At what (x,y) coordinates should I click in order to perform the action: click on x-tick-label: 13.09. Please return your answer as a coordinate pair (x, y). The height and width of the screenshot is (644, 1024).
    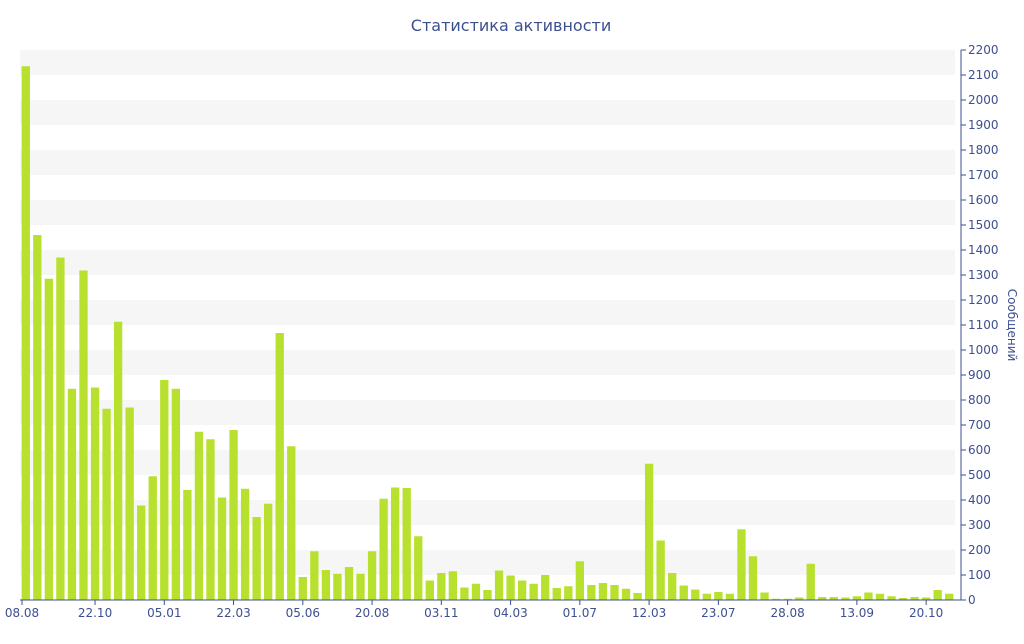
    Looking at the image, I should click on (857, 613).